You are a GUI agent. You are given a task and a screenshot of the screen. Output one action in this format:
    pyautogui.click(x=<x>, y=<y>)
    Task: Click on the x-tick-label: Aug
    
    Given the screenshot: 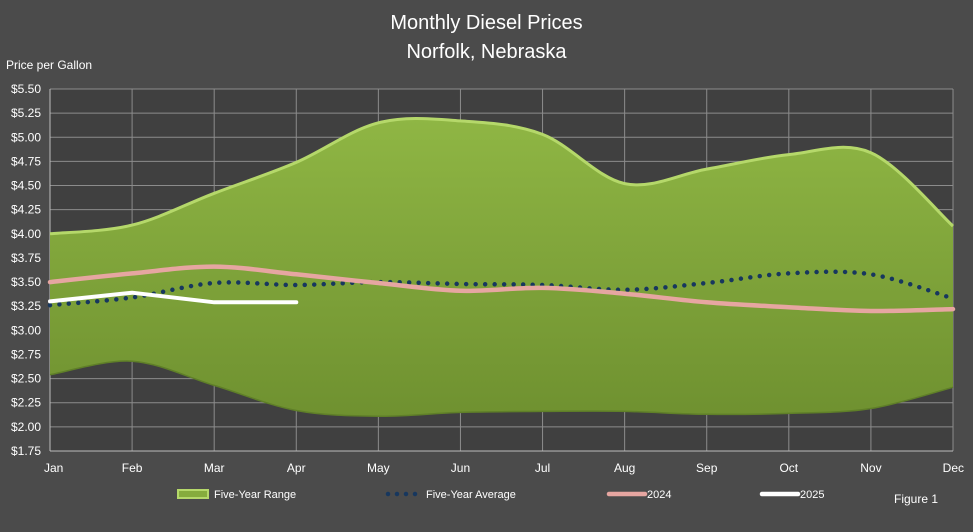 What is the action you would take?
    pyautogui.click(x=624, y=468)
    